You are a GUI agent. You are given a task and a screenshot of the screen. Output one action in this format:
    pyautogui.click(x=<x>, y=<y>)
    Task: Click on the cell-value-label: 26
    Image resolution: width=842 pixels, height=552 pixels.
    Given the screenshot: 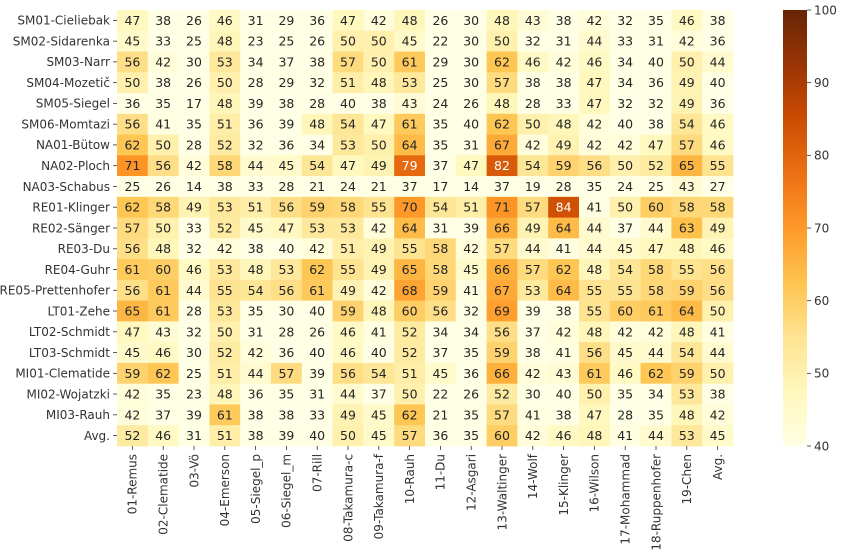 What is the action you would take?
    pyautogui.click(x=317, y=331)
    